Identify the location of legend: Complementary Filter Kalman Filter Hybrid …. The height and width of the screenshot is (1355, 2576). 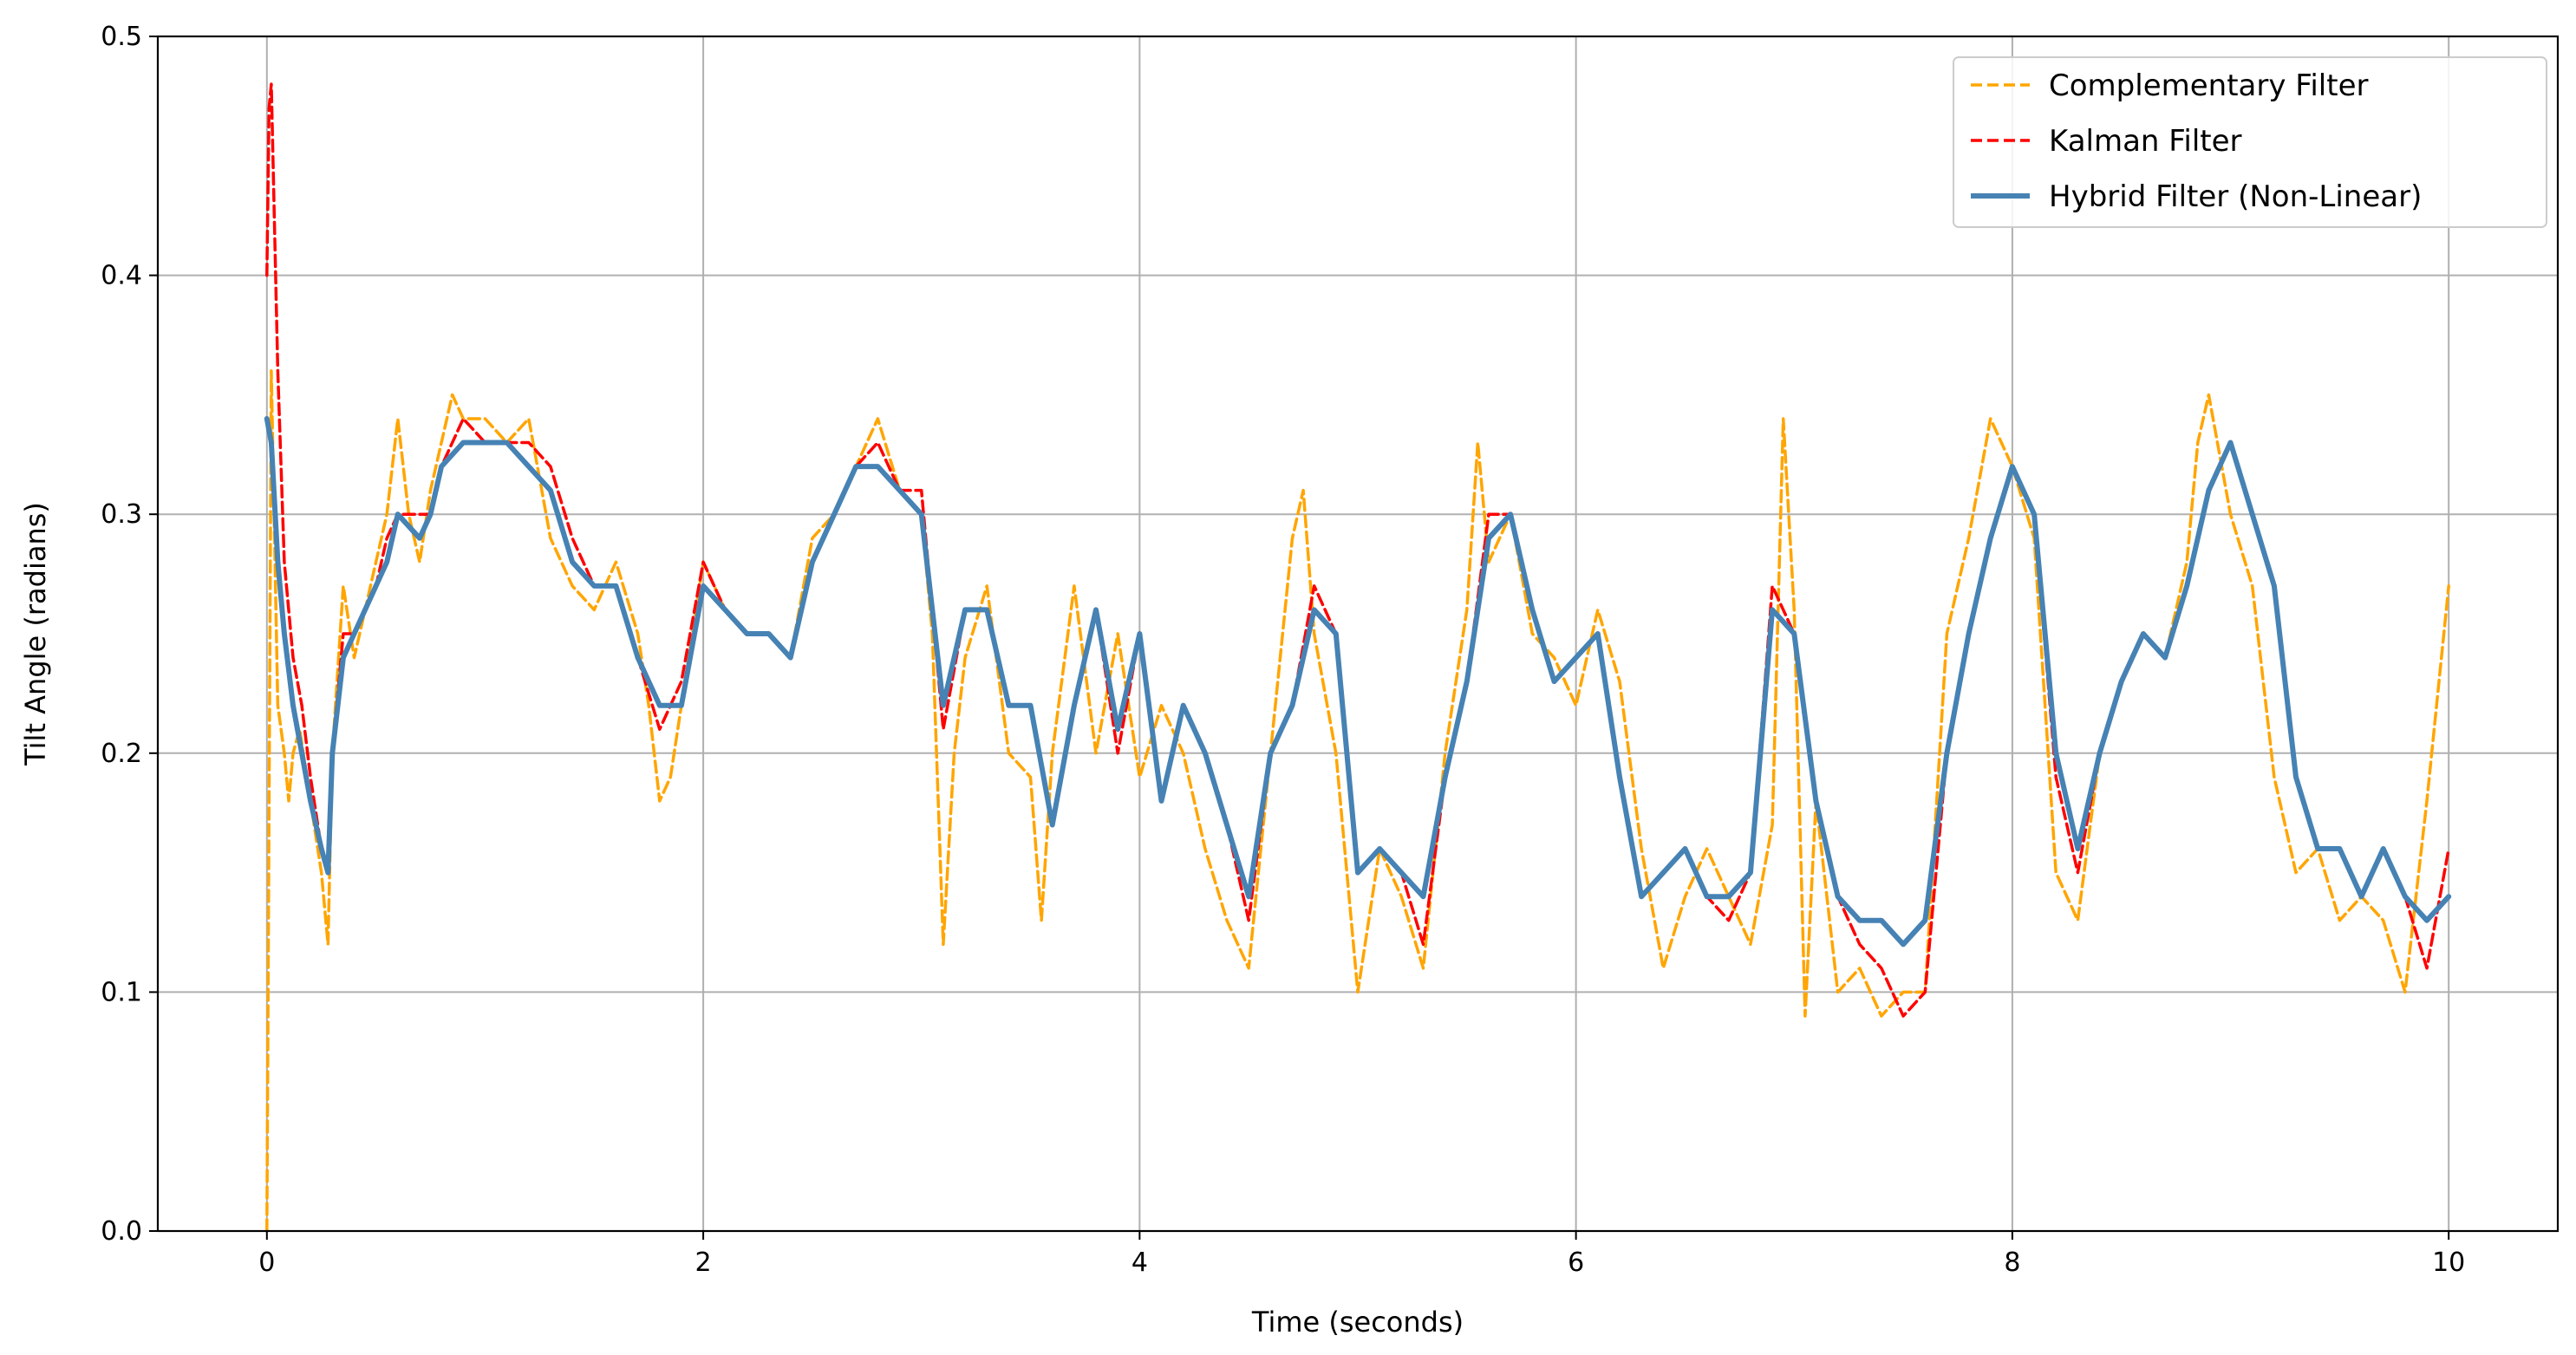
(2250, 142).